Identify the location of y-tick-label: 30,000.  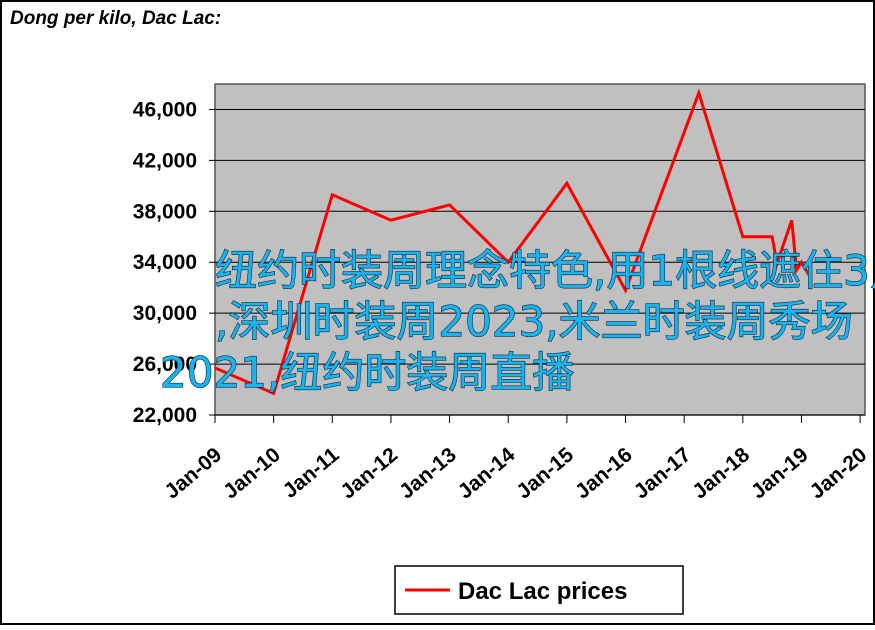
(165, 313).